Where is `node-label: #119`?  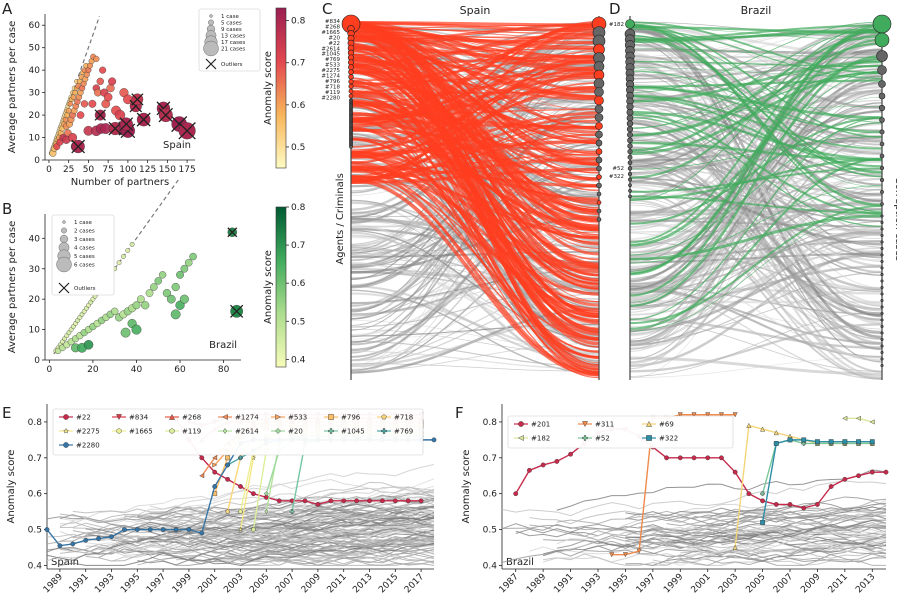 node-label: #119 is located at coordinates (333, 93).